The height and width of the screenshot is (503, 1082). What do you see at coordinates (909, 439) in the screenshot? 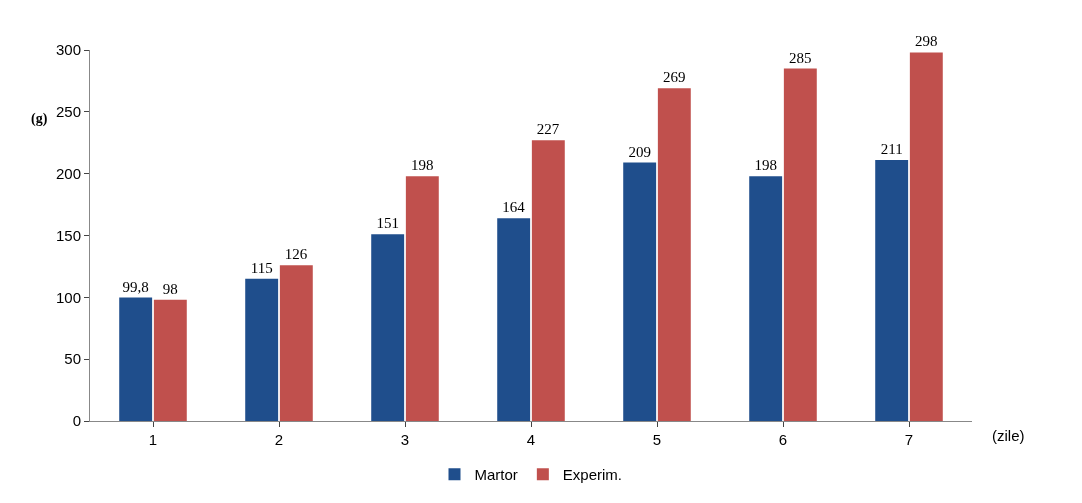
I see `x-tick-label: 7` at bounding box center [909, 439].